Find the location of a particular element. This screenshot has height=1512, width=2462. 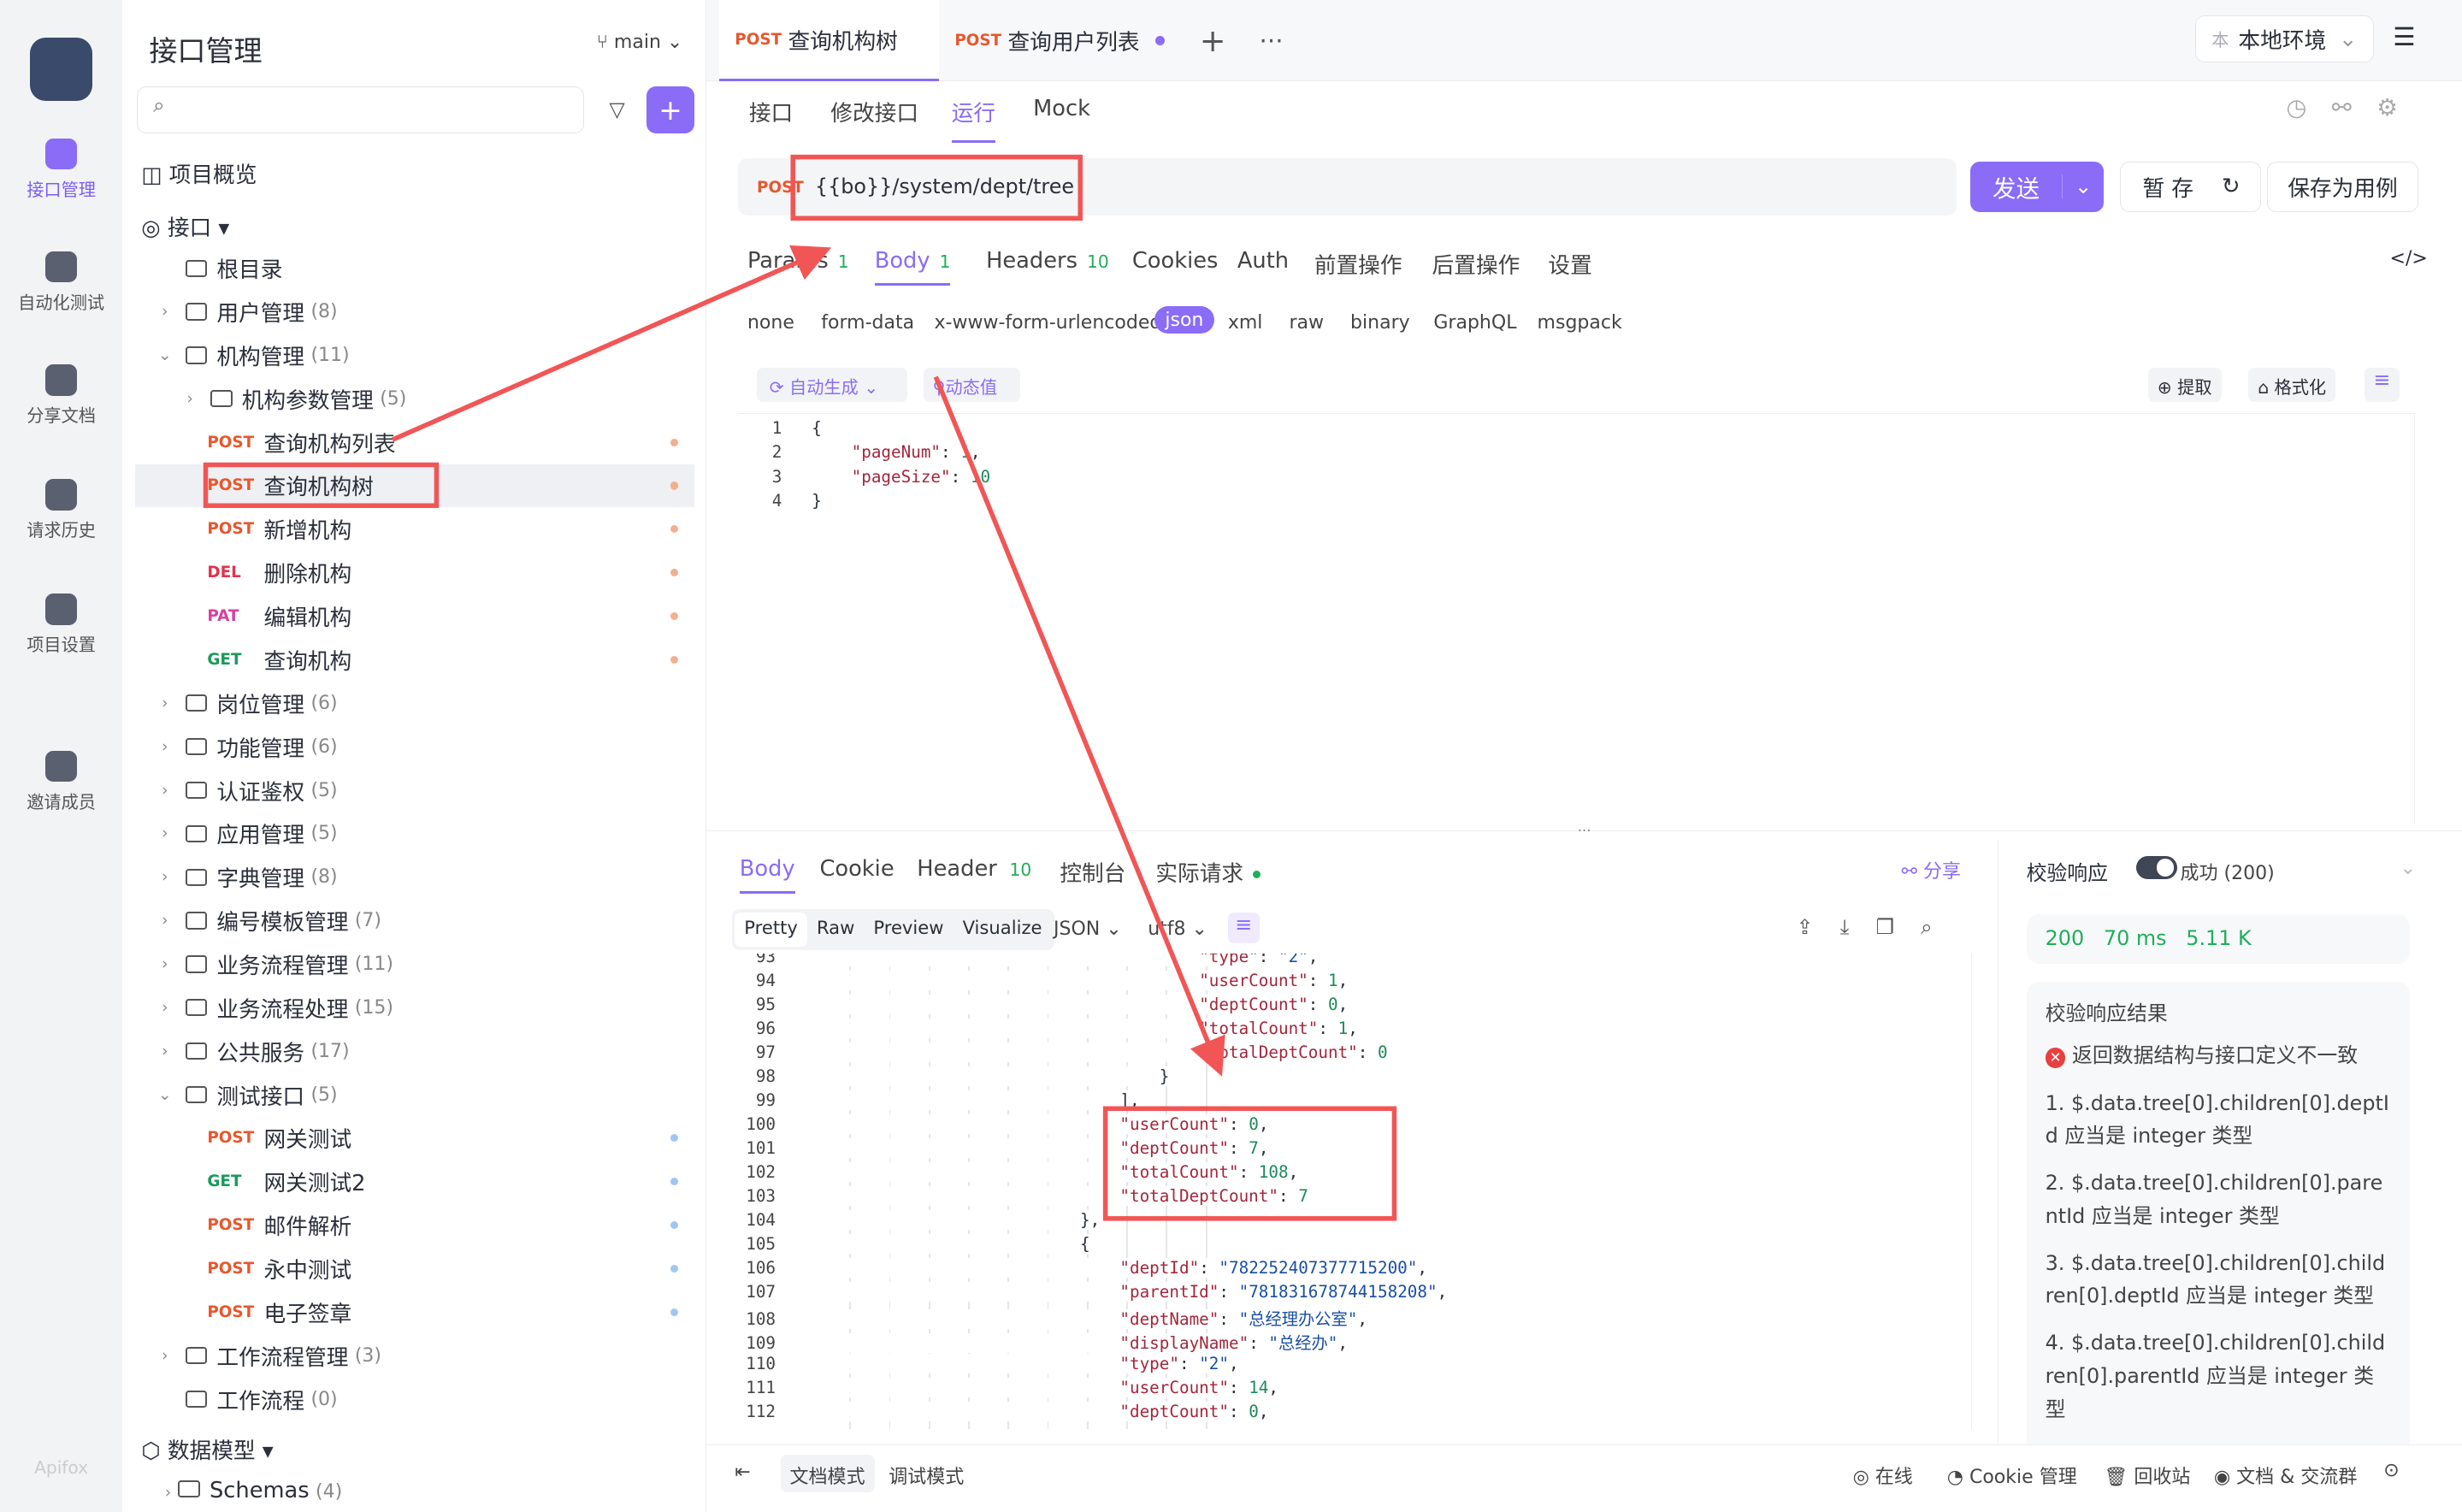

api-item: DEL 删除机构 is located at coordinates (414, 572).